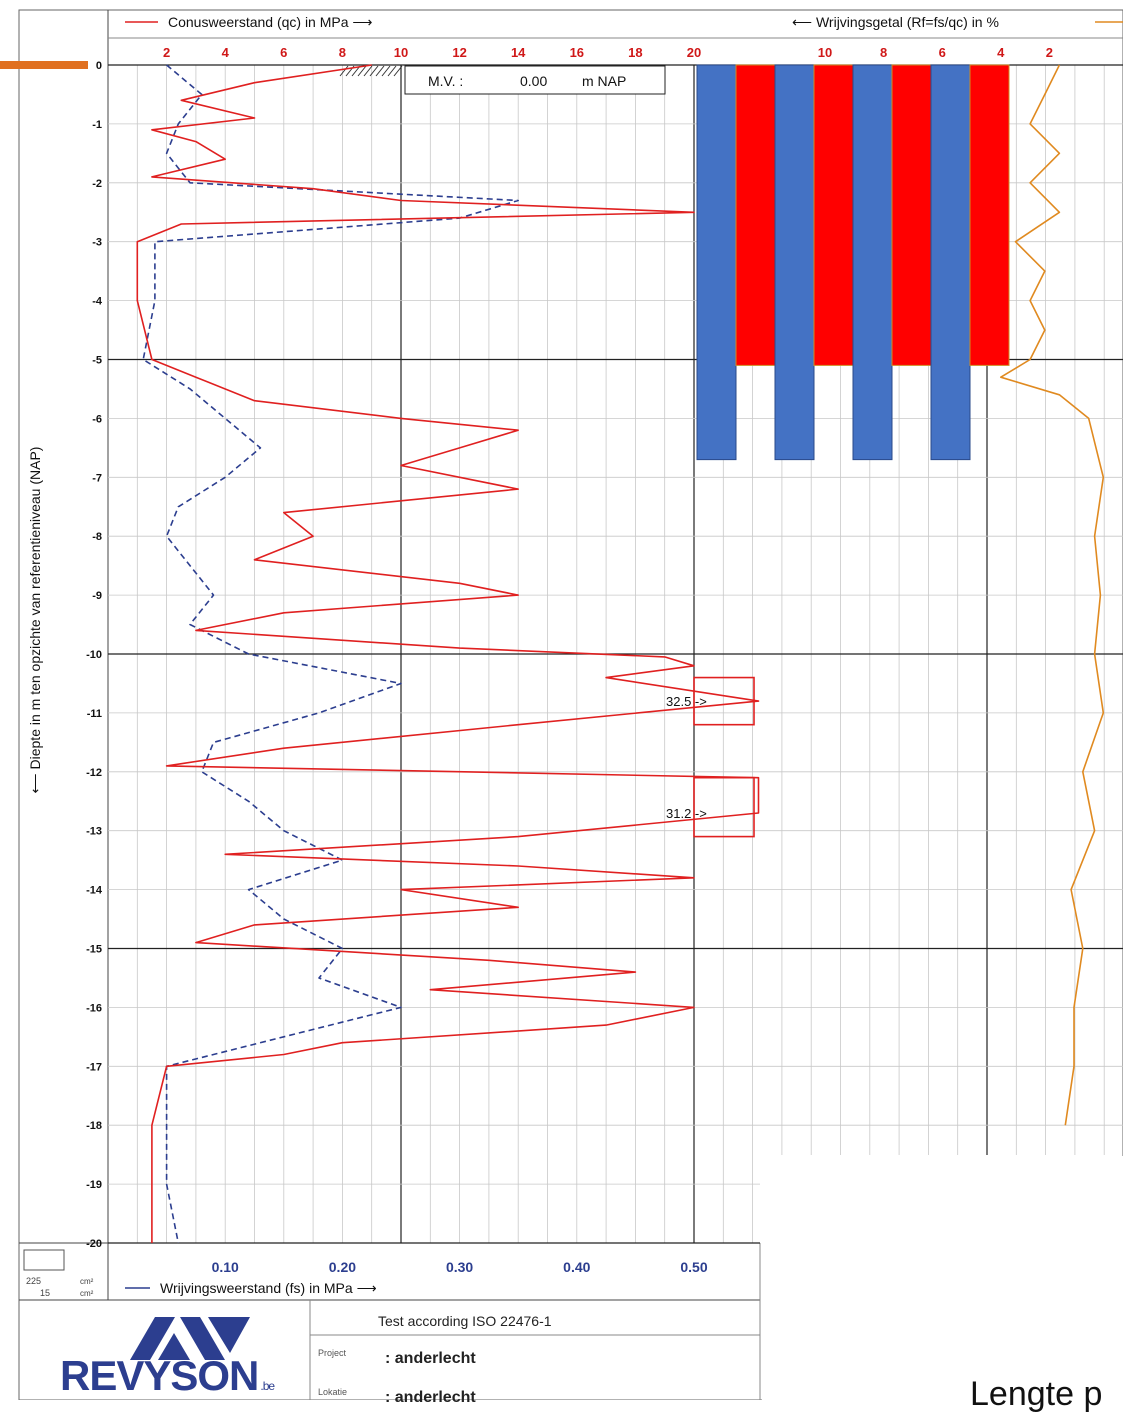 This screenshot has width=1123, height=1414. Describe the element at coordinates (459, 1267) in the screenshot. I see `fs-tick-label: 0.30` at that location.